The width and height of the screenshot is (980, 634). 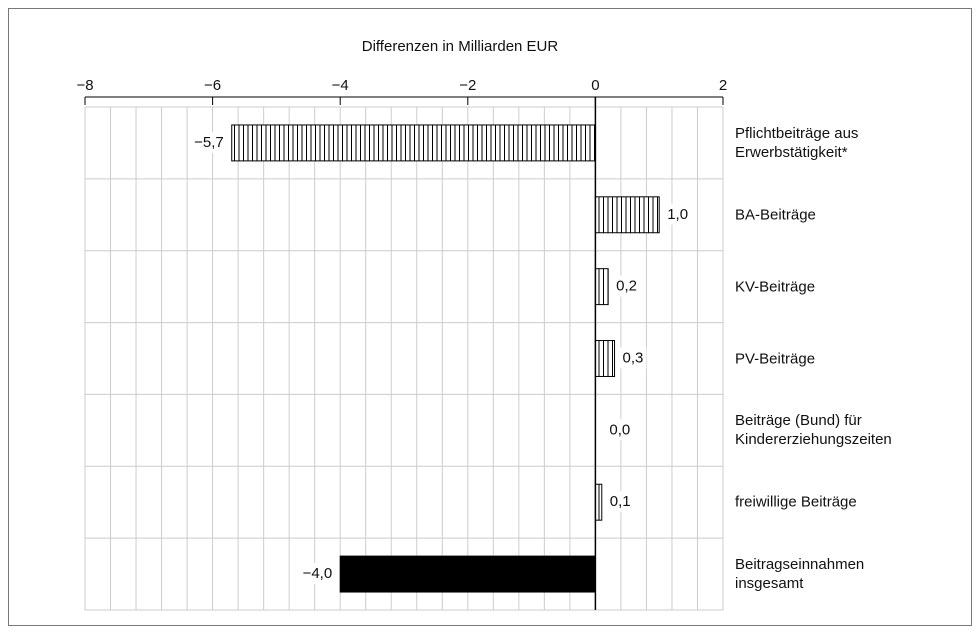 I want to click on x-tick-label: −4, so click(x=340, y=85).